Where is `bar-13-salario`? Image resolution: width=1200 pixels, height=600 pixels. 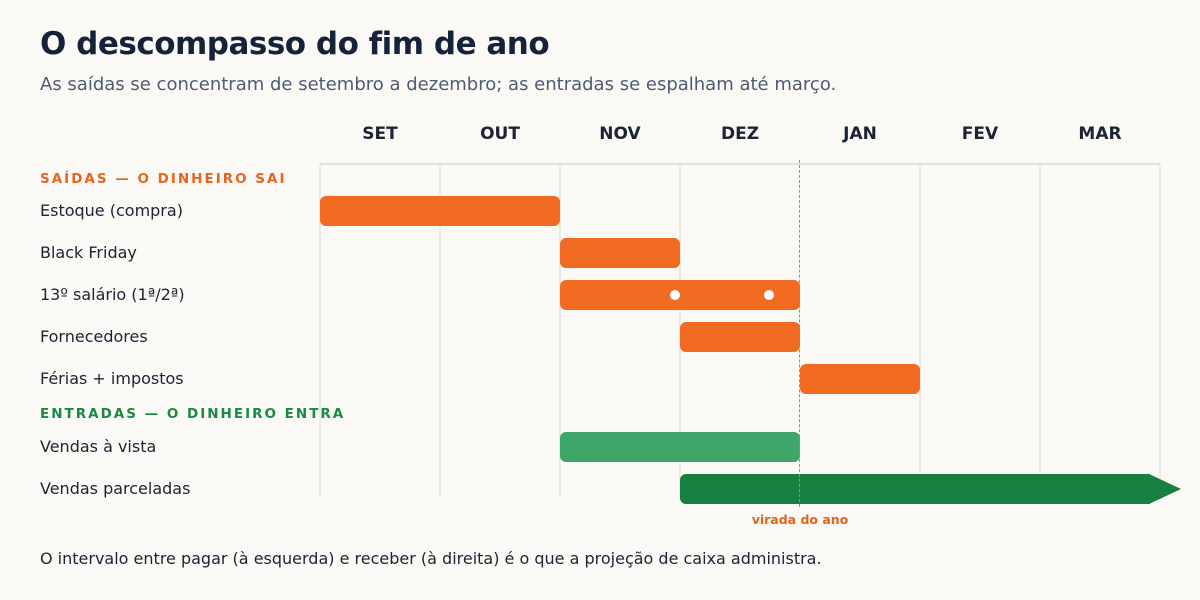 bar-13-salario is located at coordinates (680, 295).